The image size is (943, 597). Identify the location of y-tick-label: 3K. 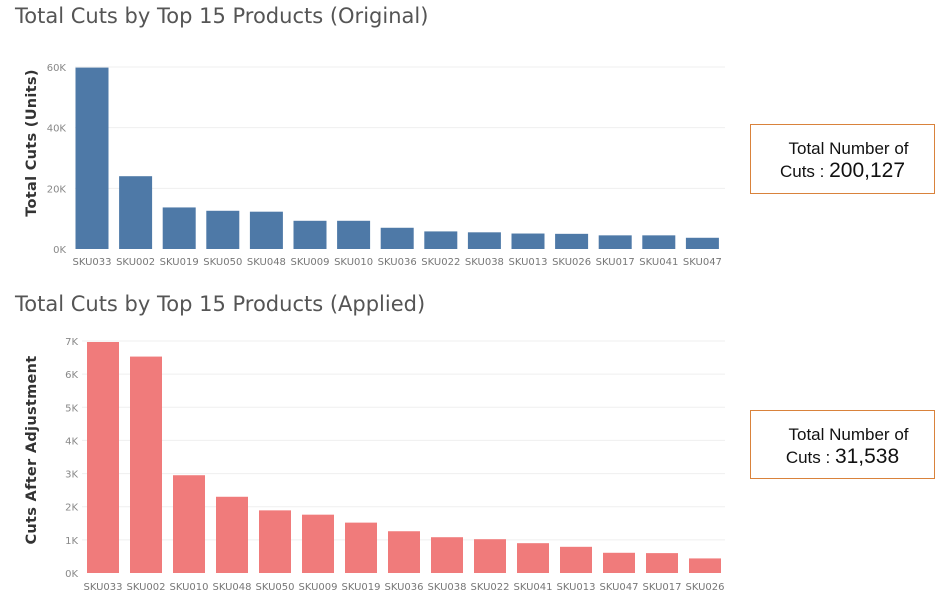
(71, 475).